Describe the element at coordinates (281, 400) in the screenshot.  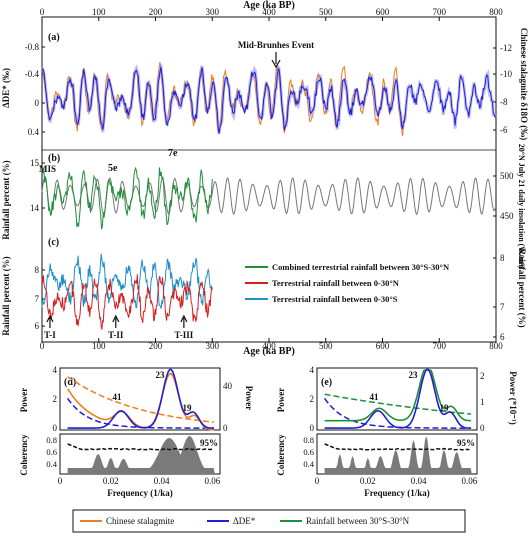
I see `panel-e-ylabel-left: Power` at that location.